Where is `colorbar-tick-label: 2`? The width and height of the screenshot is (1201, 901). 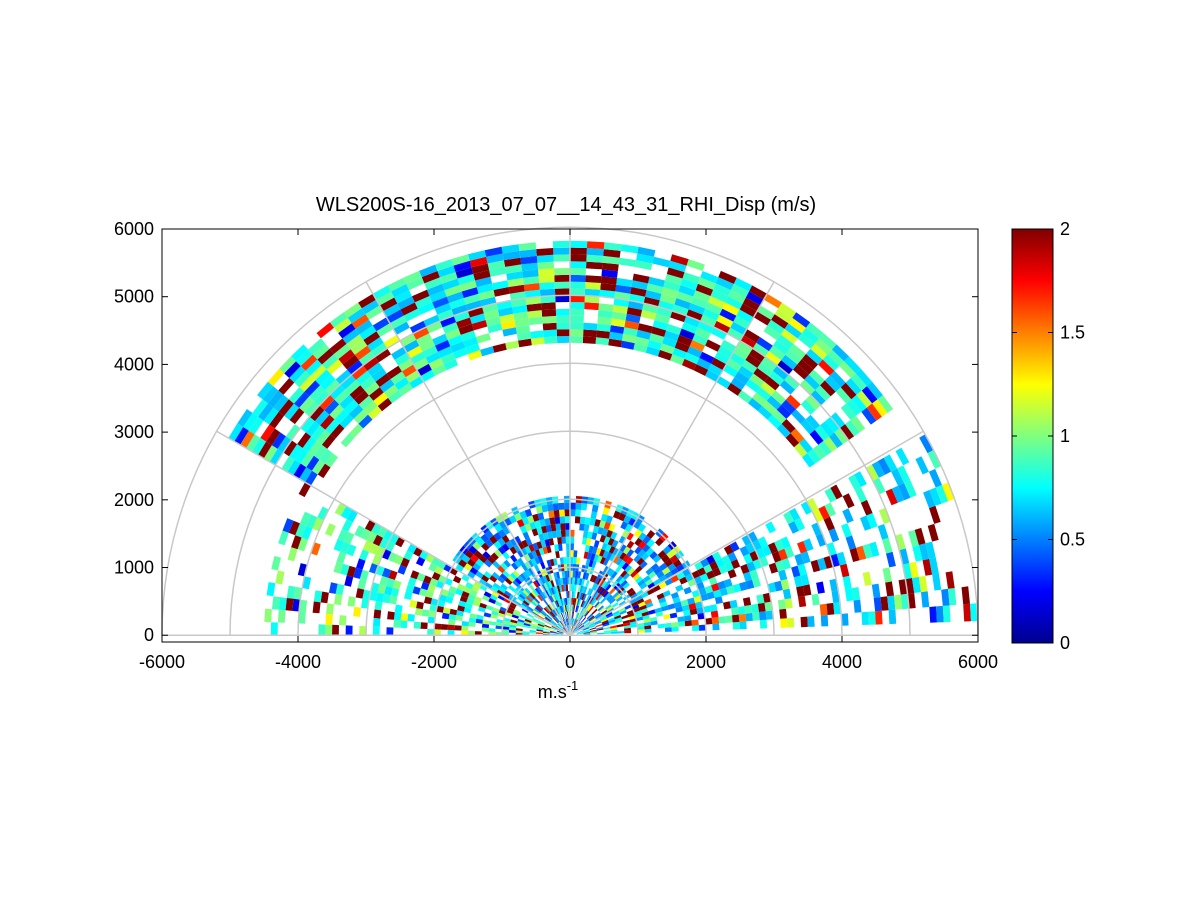
colorbar-tick-label: 2 is located at coordinates (1065, 229).